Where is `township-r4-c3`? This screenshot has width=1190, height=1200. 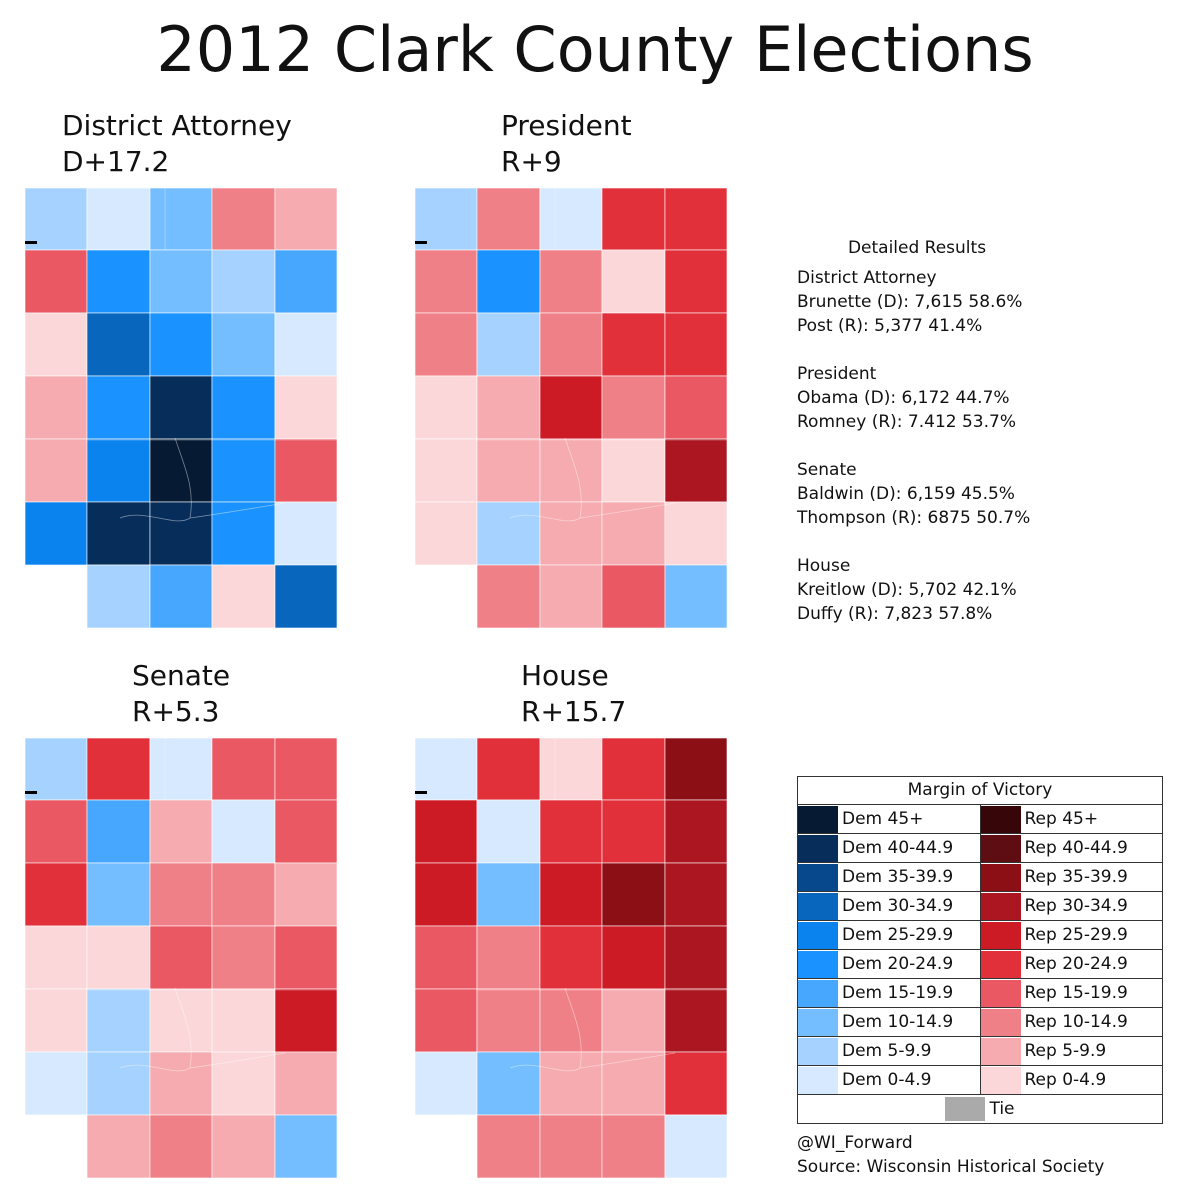 township-r4-c3 is located at coordinates (633, 1020).